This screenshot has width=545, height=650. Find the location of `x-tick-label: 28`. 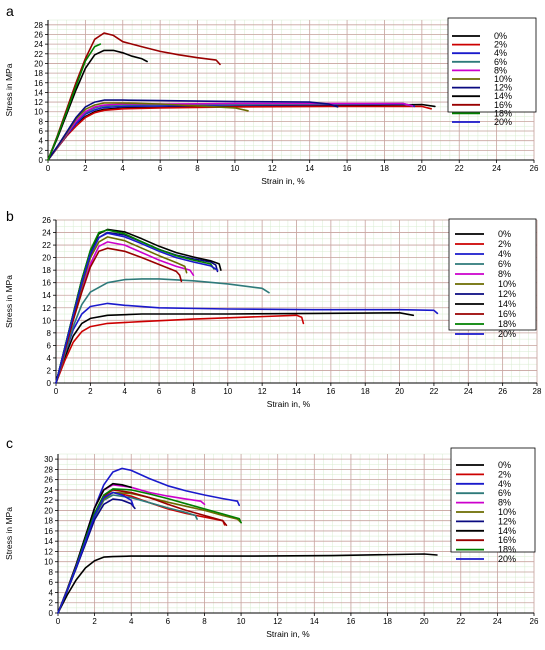

x-tick-label: 28 is located at coordinates (537, 391).